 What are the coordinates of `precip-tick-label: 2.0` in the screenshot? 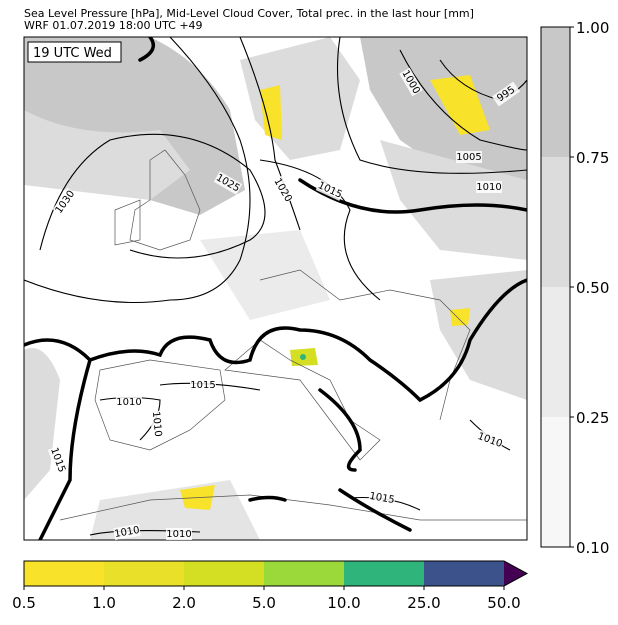 It's located at (184, 603).